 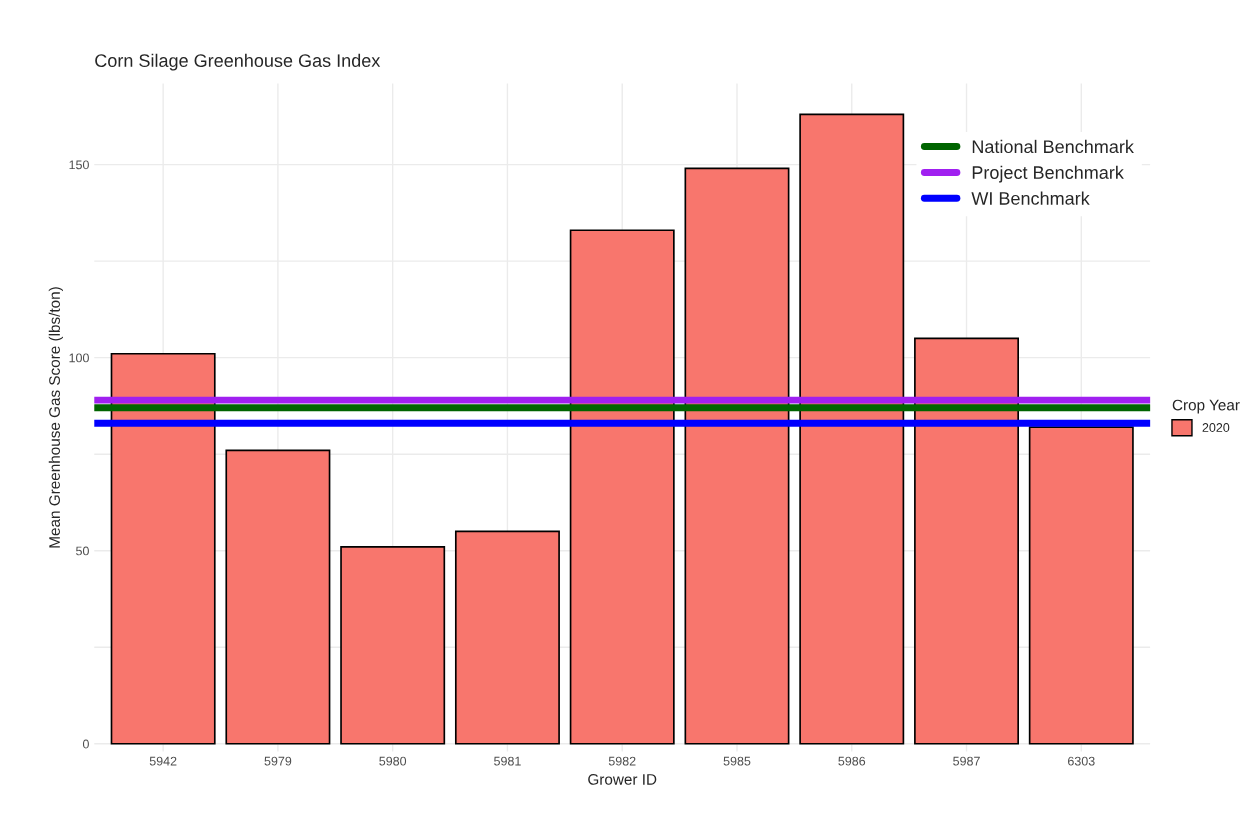 I want to click on y-tick-label: 50, so click(x=82, y=551).